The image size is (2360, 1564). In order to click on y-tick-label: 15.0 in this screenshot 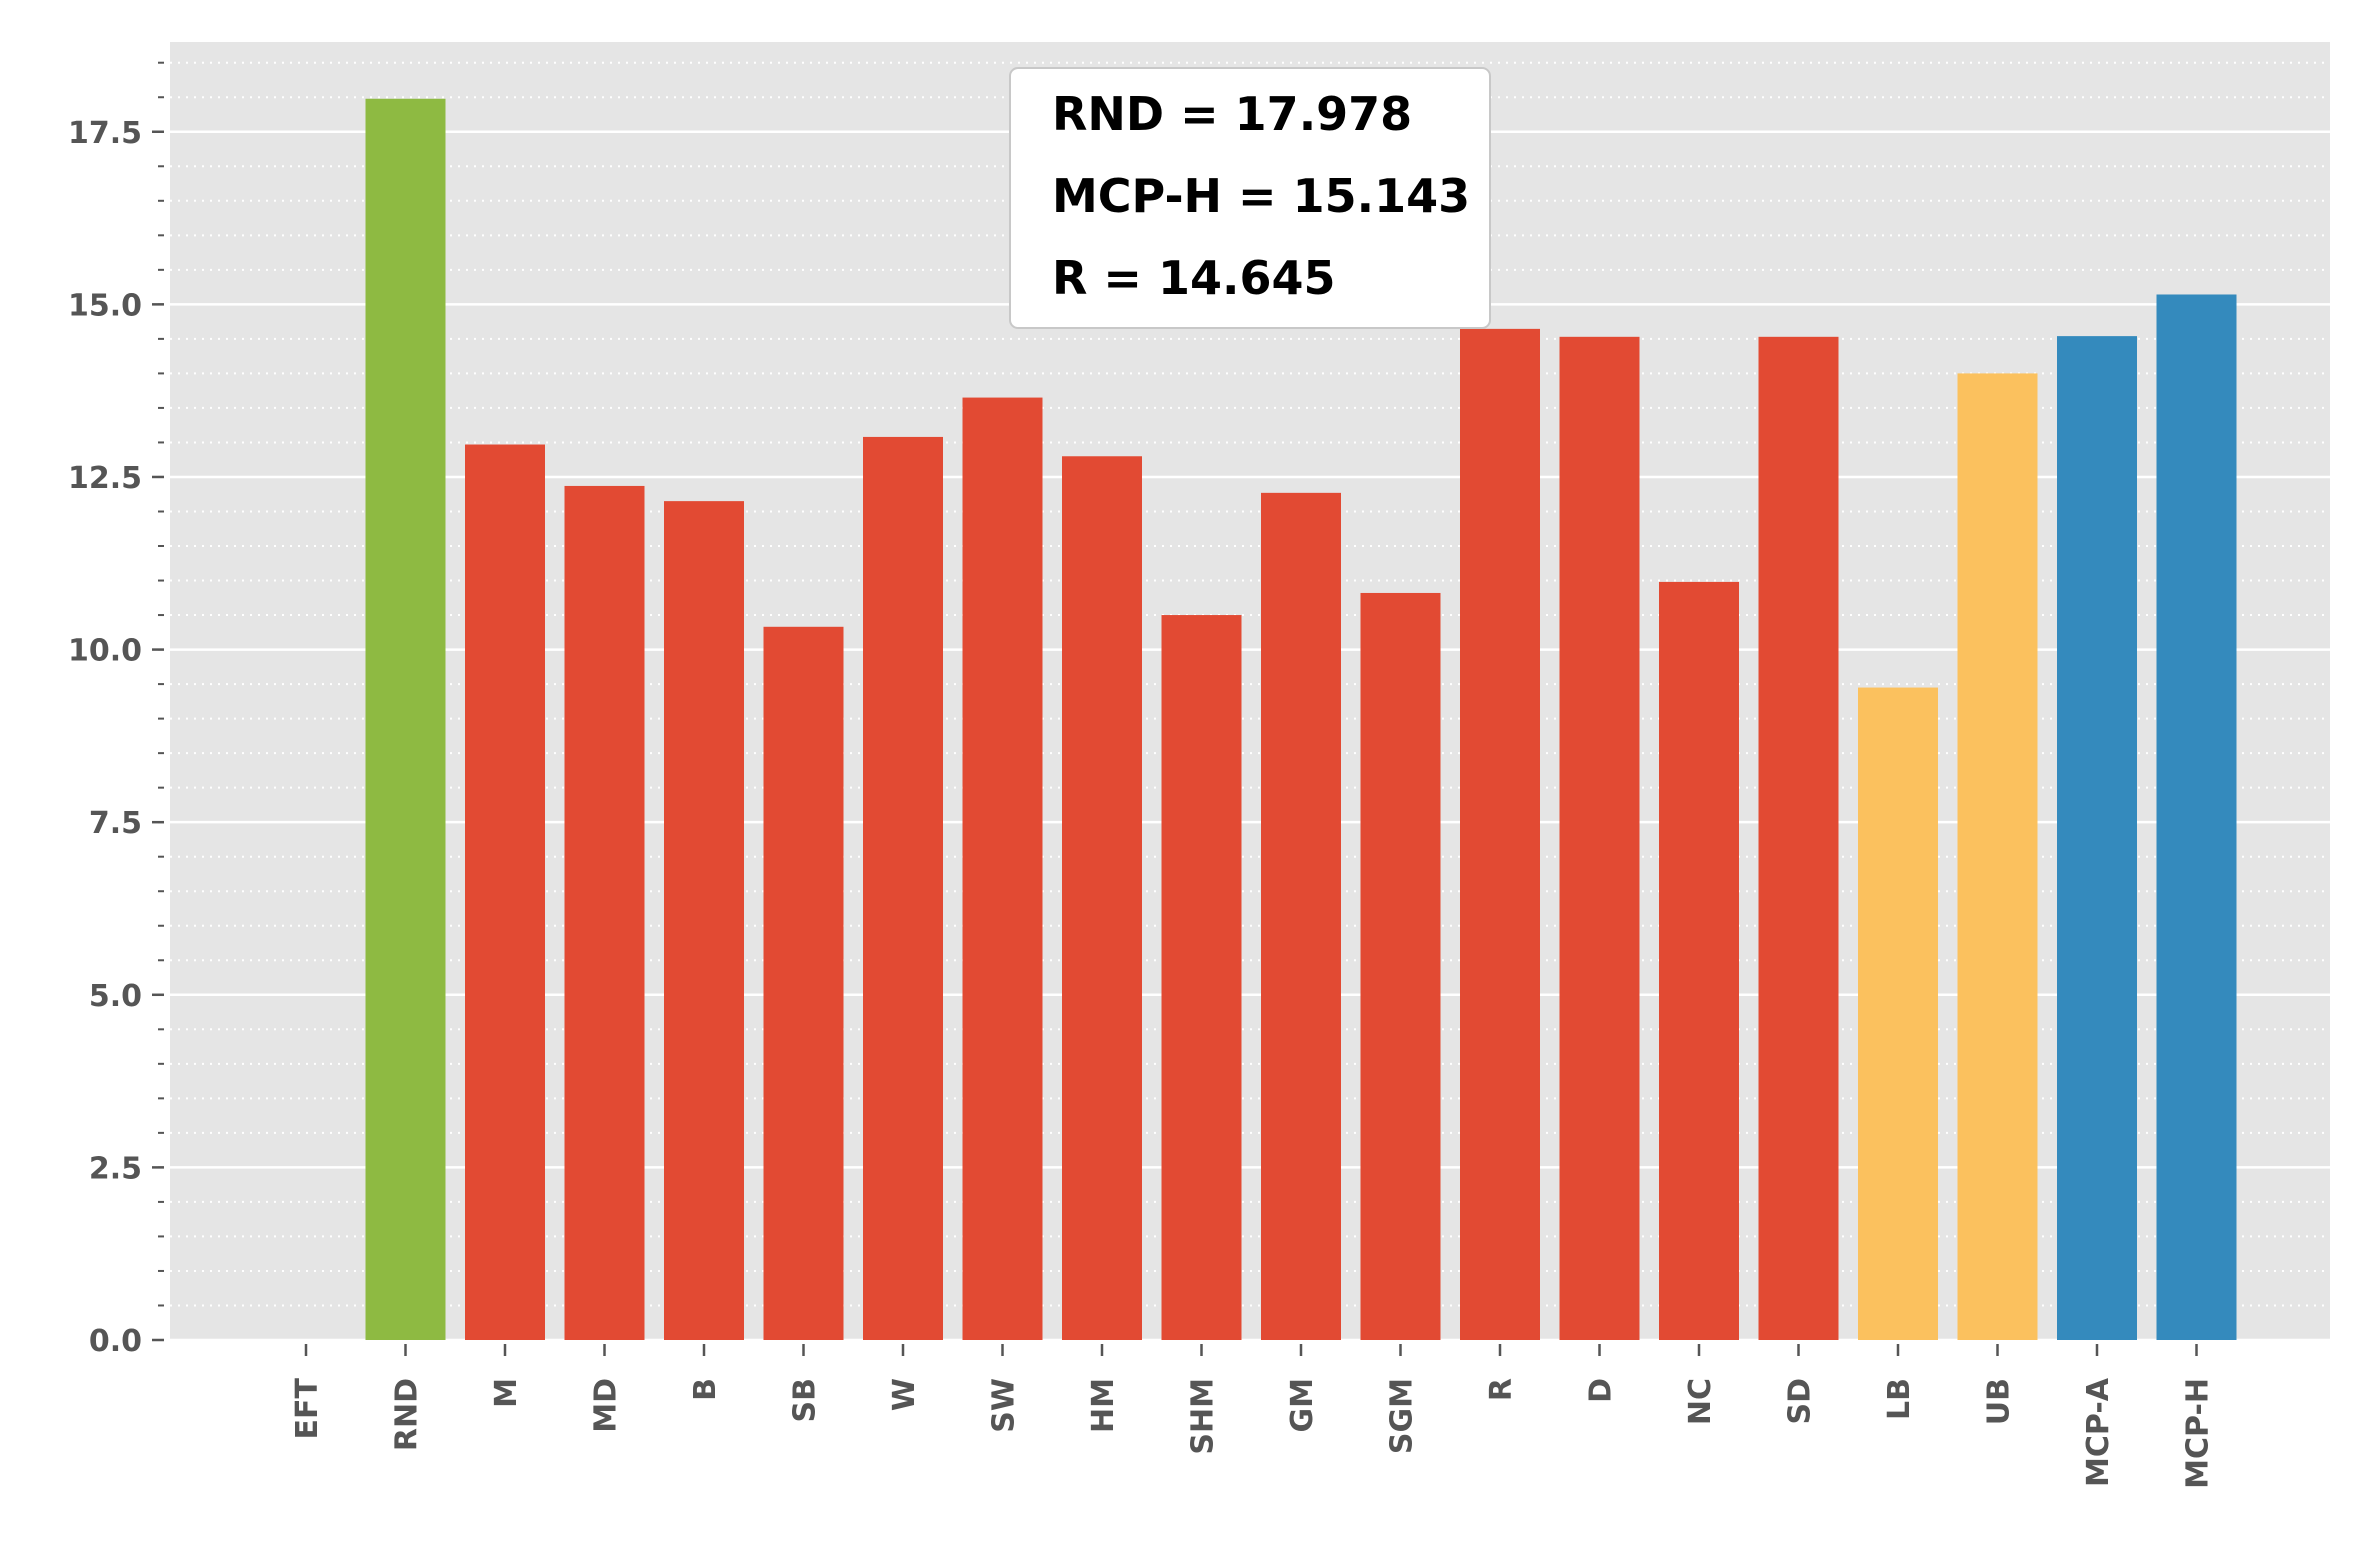, I will do `click(105, 305)`.